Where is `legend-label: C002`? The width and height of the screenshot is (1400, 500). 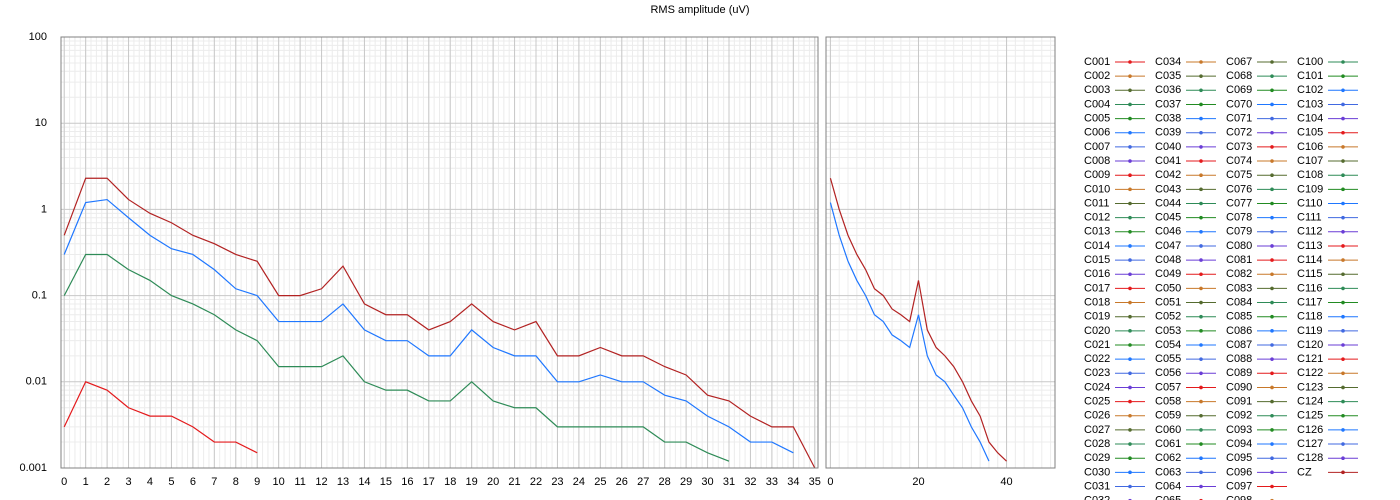 legend-label: C002 is located at coordinates (1097, 76).